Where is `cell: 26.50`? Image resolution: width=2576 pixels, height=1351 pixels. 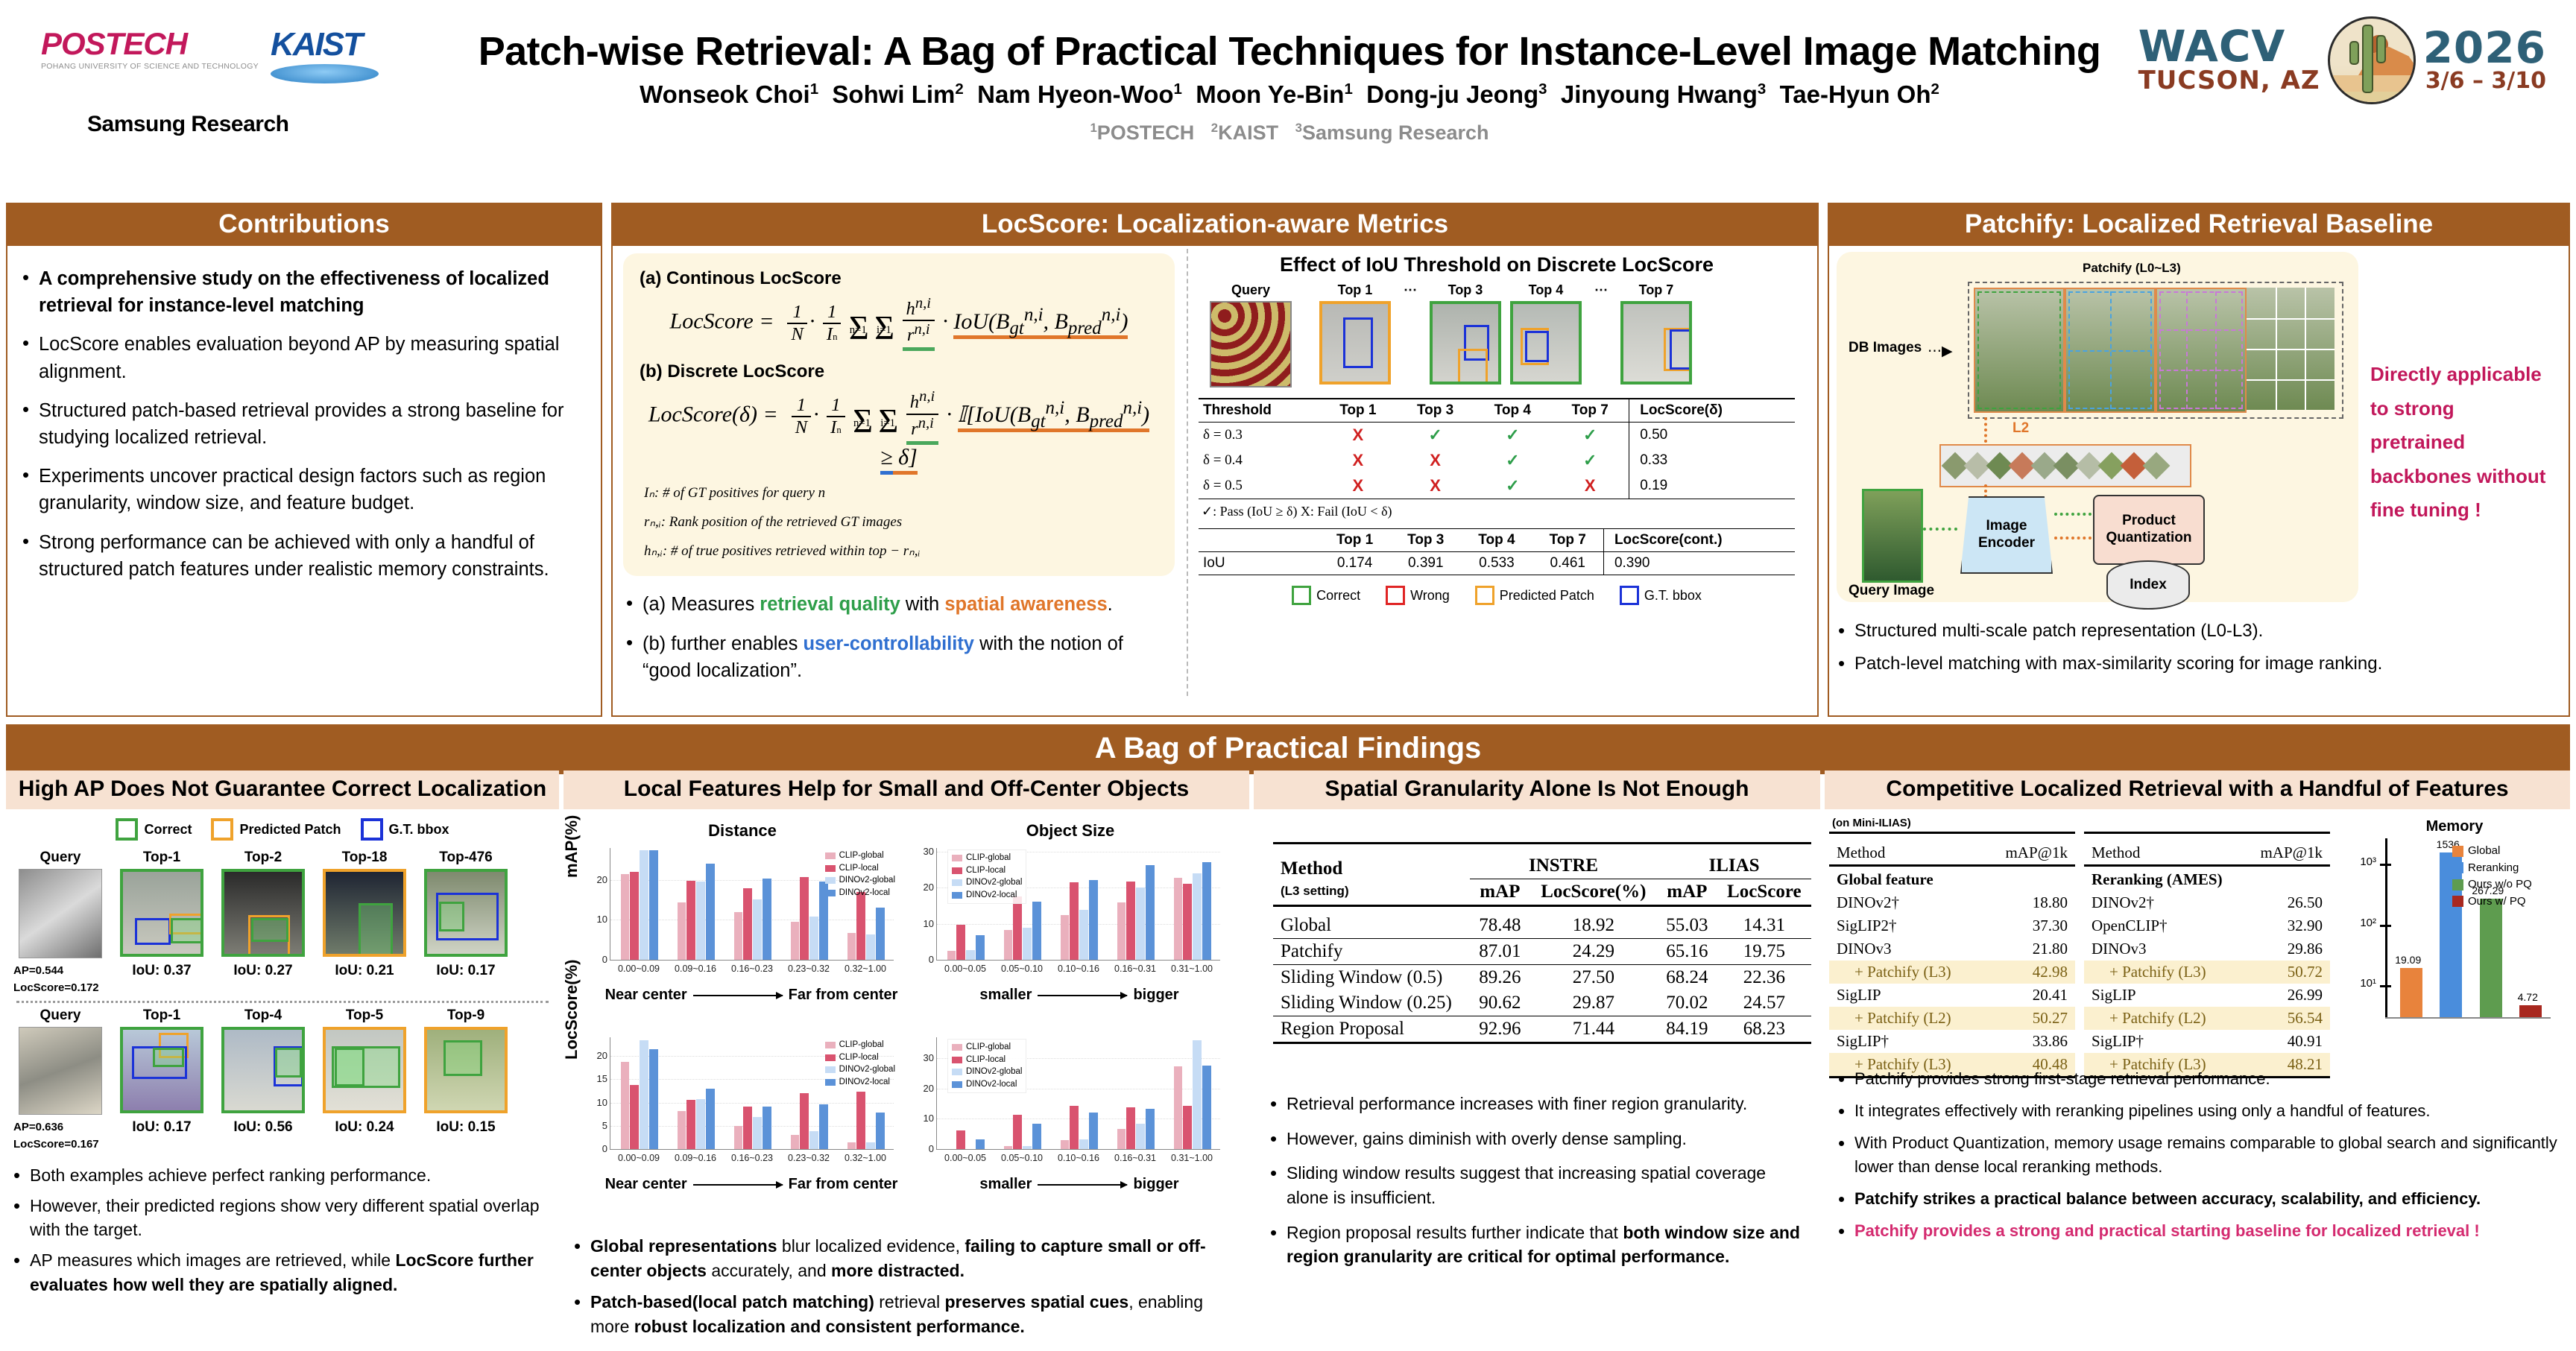
cell: 26.50 is located at coordinates (2305, 902).